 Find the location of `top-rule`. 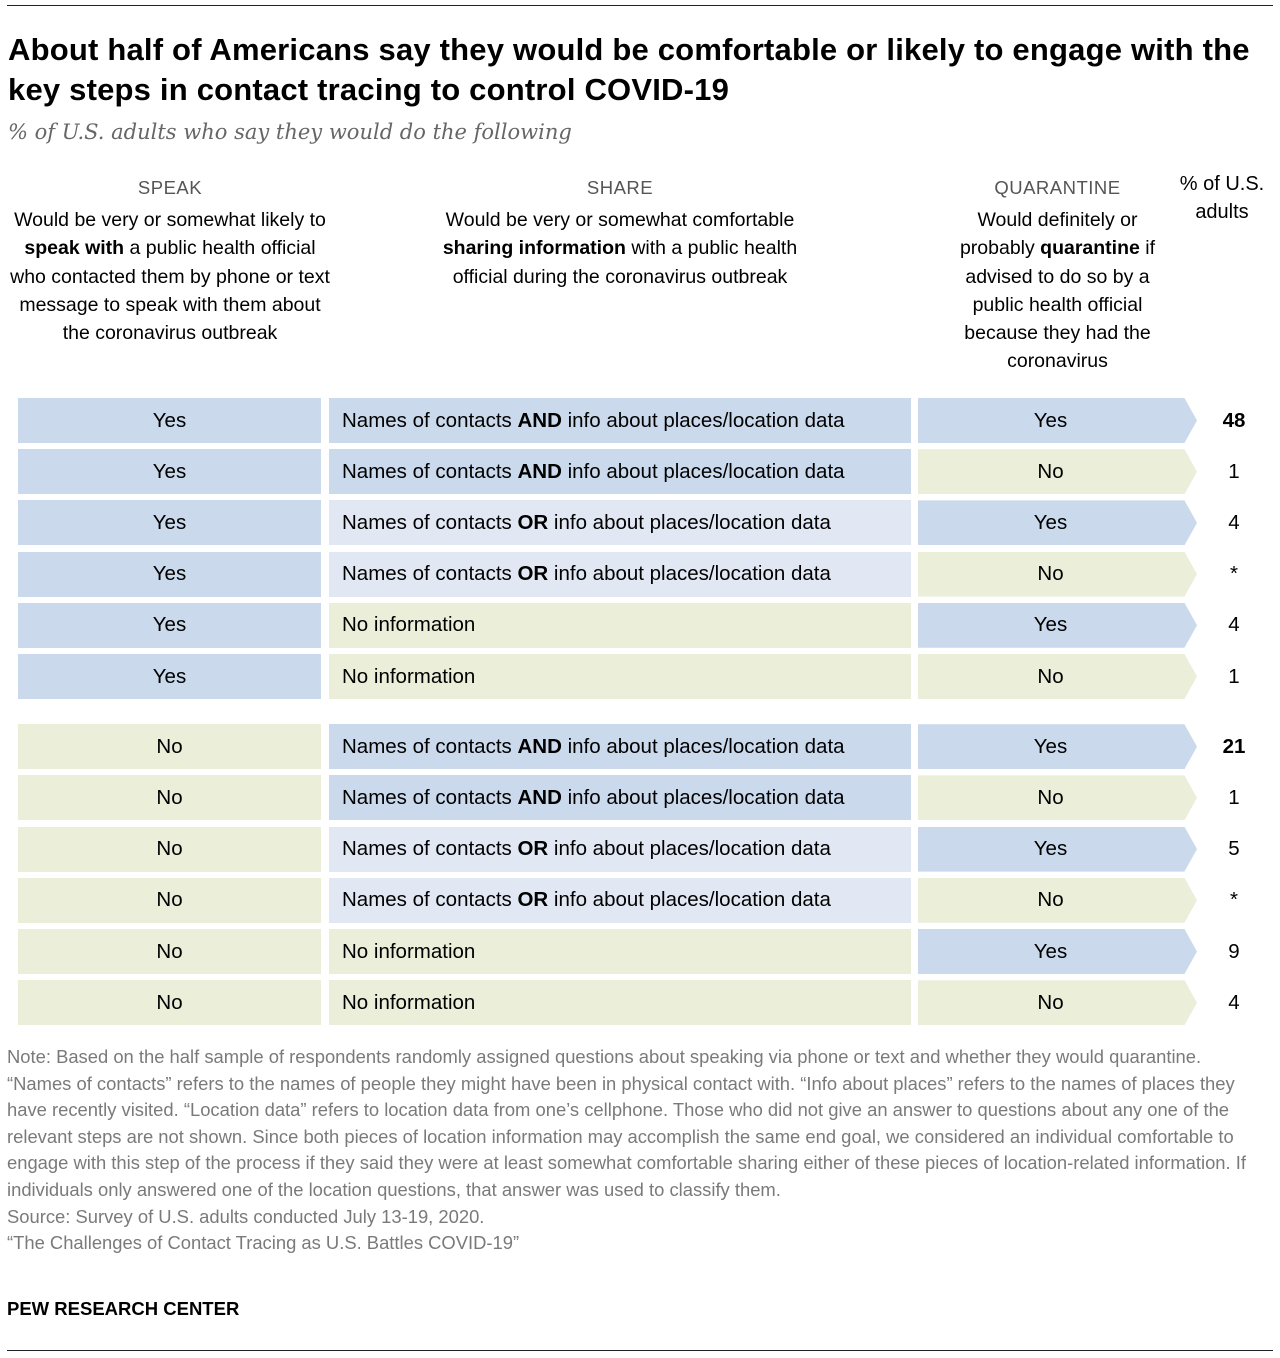

top-rule is located at coordinates (640, 5).